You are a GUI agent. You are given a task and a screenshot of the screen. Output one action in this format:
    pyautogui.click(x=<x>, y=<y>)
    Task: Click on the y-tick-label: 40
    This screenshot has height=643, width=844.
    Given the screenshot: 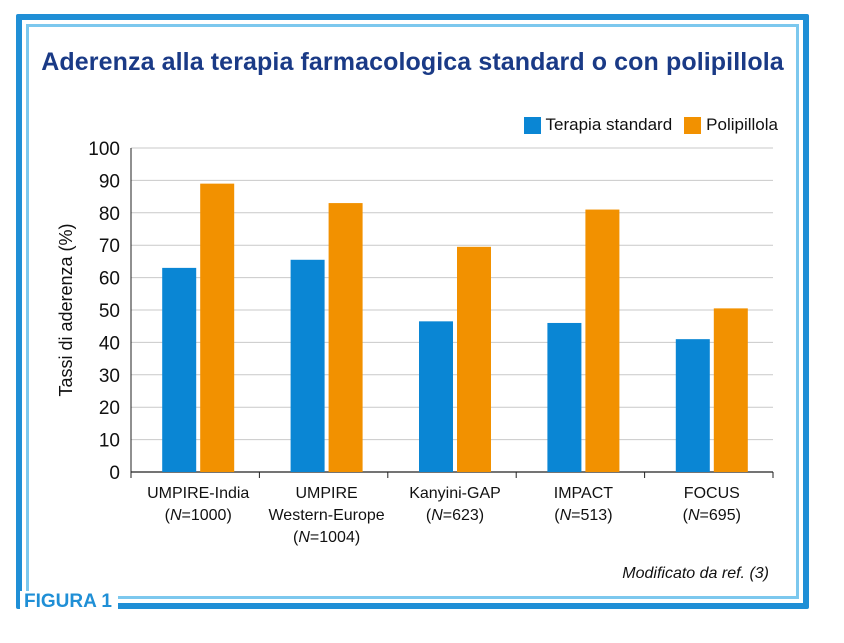 What is the action you would take?
    pyautogui.click(x=109, y=343)
    